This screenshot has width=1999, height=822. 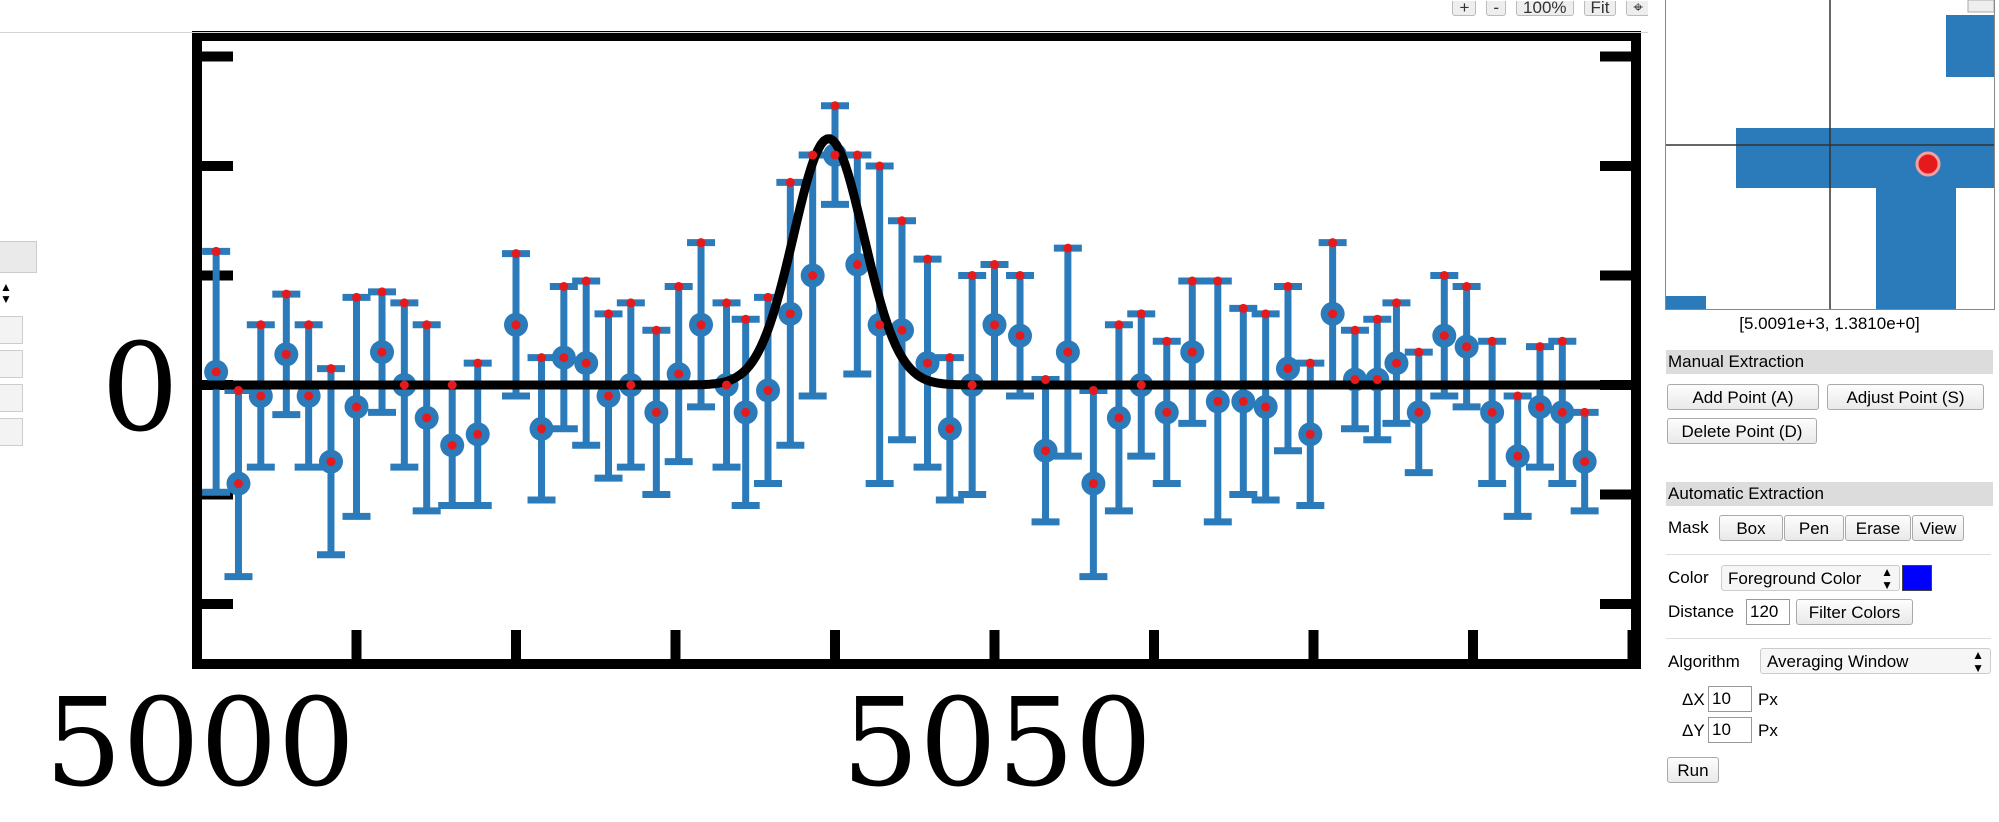 I want to click on automatic-extraction-heading: Automatic Extraction, so click(x=1829, y=494).